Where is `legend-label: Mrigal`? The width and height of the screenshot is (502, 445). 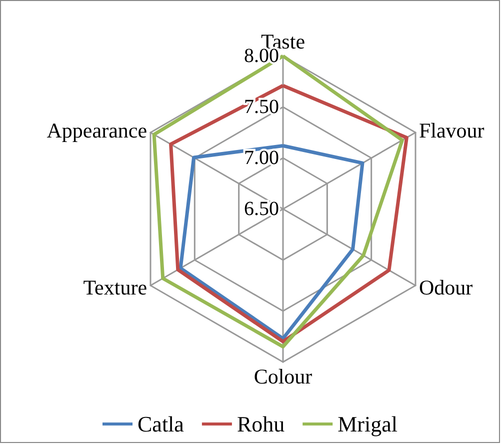 legend-label: Mrigal is located at coordinates (368, 424).